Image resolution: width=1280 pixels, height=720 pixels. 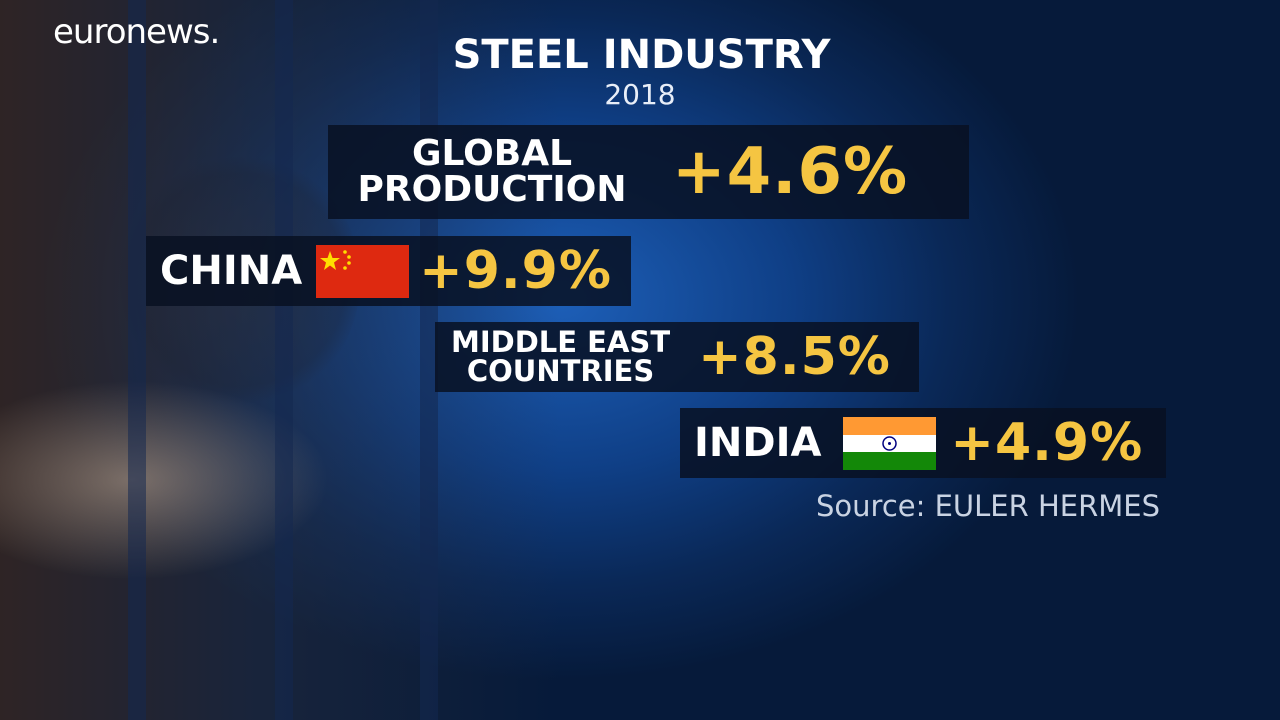 What do you see at coordinates (790, 172) in the screenshot?
I see `stat-value: +4.6%` at bounding box center [790, 172].